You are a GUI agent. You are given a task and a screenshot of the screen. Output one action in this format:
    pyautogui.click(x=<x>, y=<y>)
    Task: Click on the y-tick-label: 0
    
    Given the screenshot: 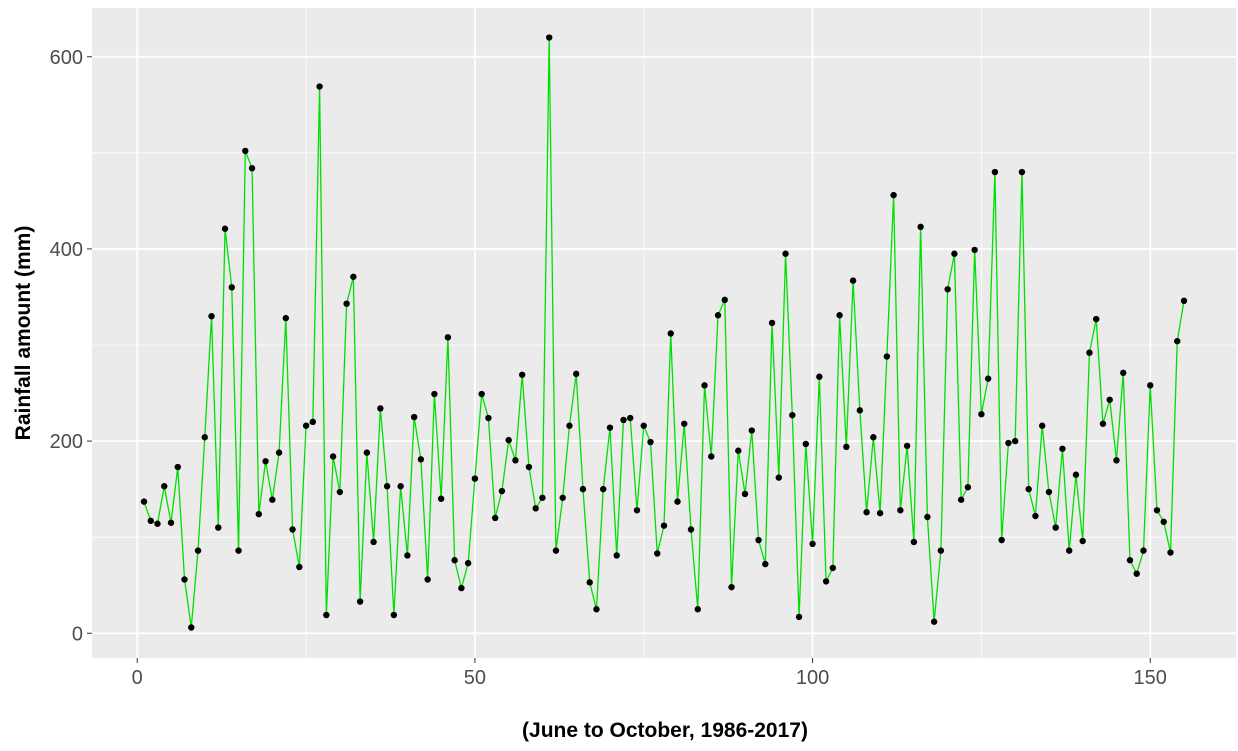 What is the action you would take?
    pyautogui.click(x=77, y=634)
    